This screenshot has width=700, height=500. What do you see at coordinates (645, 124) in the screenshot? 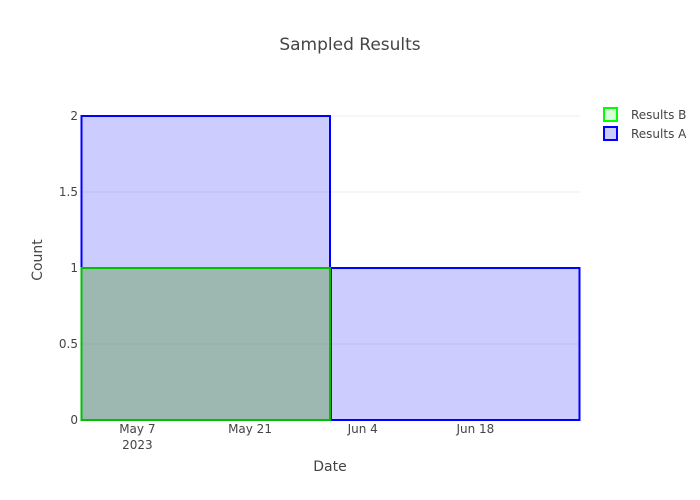
I see `legend: Results B Results A` at bounding box center [645, 124].